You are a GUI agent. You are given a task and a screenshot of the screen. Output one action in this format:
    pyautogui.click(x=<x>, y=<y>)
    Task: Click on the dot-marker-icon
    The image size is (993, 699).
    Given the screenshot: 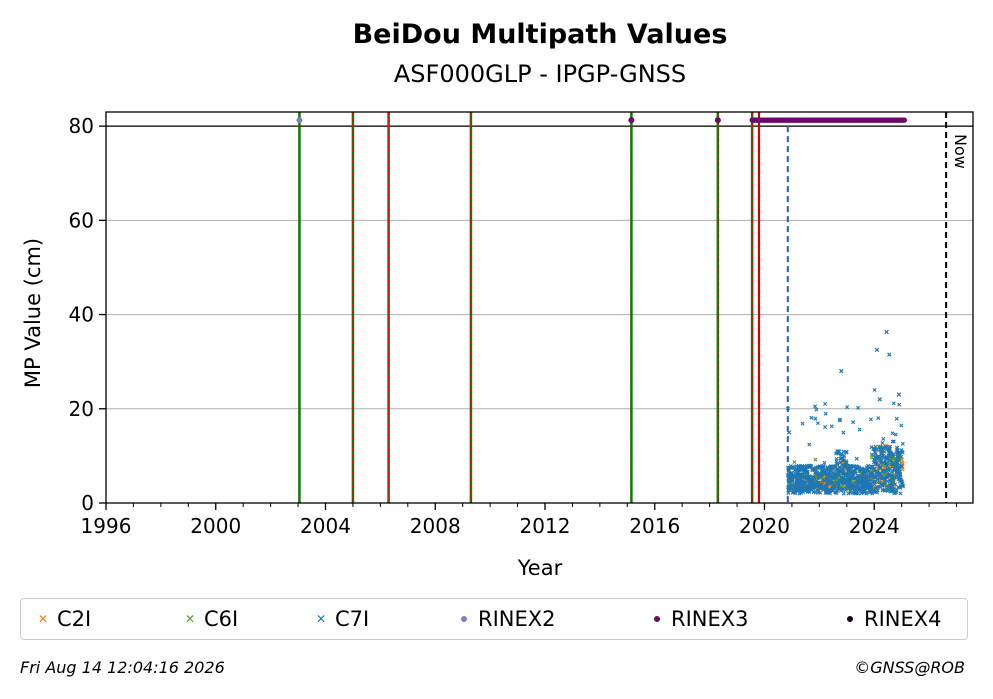 What is the action you would take?
    pyautogui.click(x=657, y=619)
    